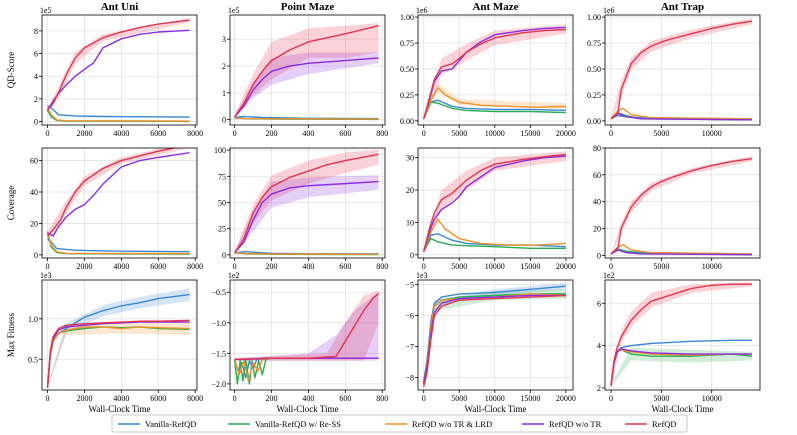  What do you see at coordinates (566, 133) in the screenshot?
I see `x-tick-label: 20000` at bounding box center [566, 133].